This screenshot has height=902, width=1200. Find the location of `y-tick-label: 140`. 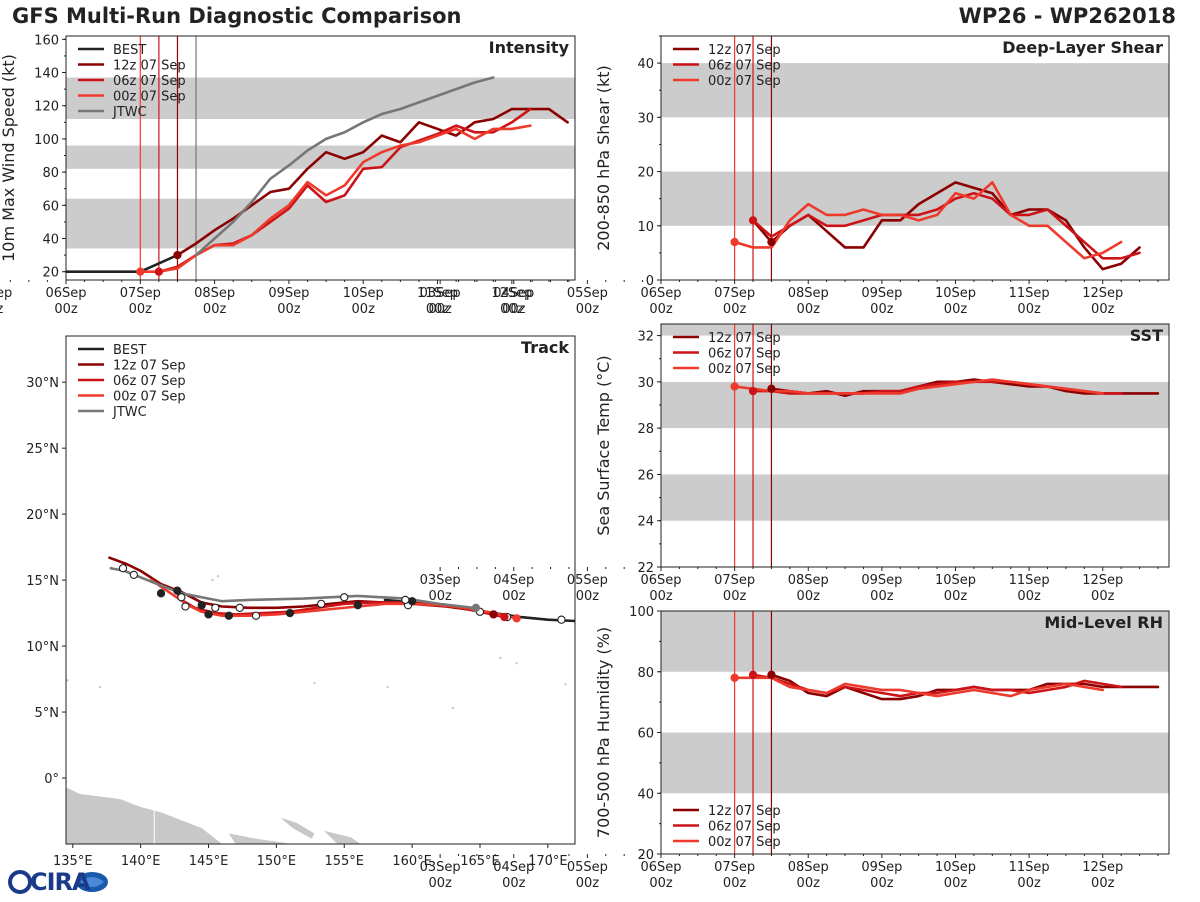

y-tick-label: 140 is located at coordinates (46, 74).